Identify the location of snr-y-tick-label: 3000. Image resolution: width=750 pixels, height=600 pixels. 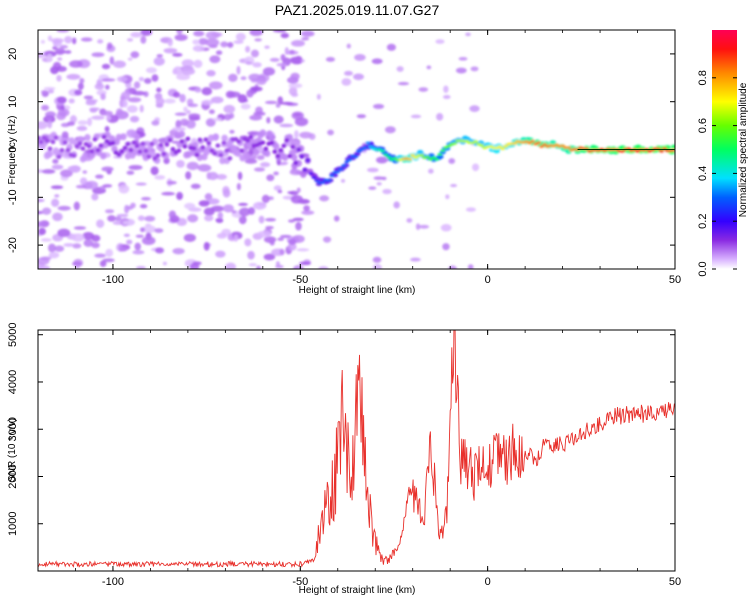
(13, 429).